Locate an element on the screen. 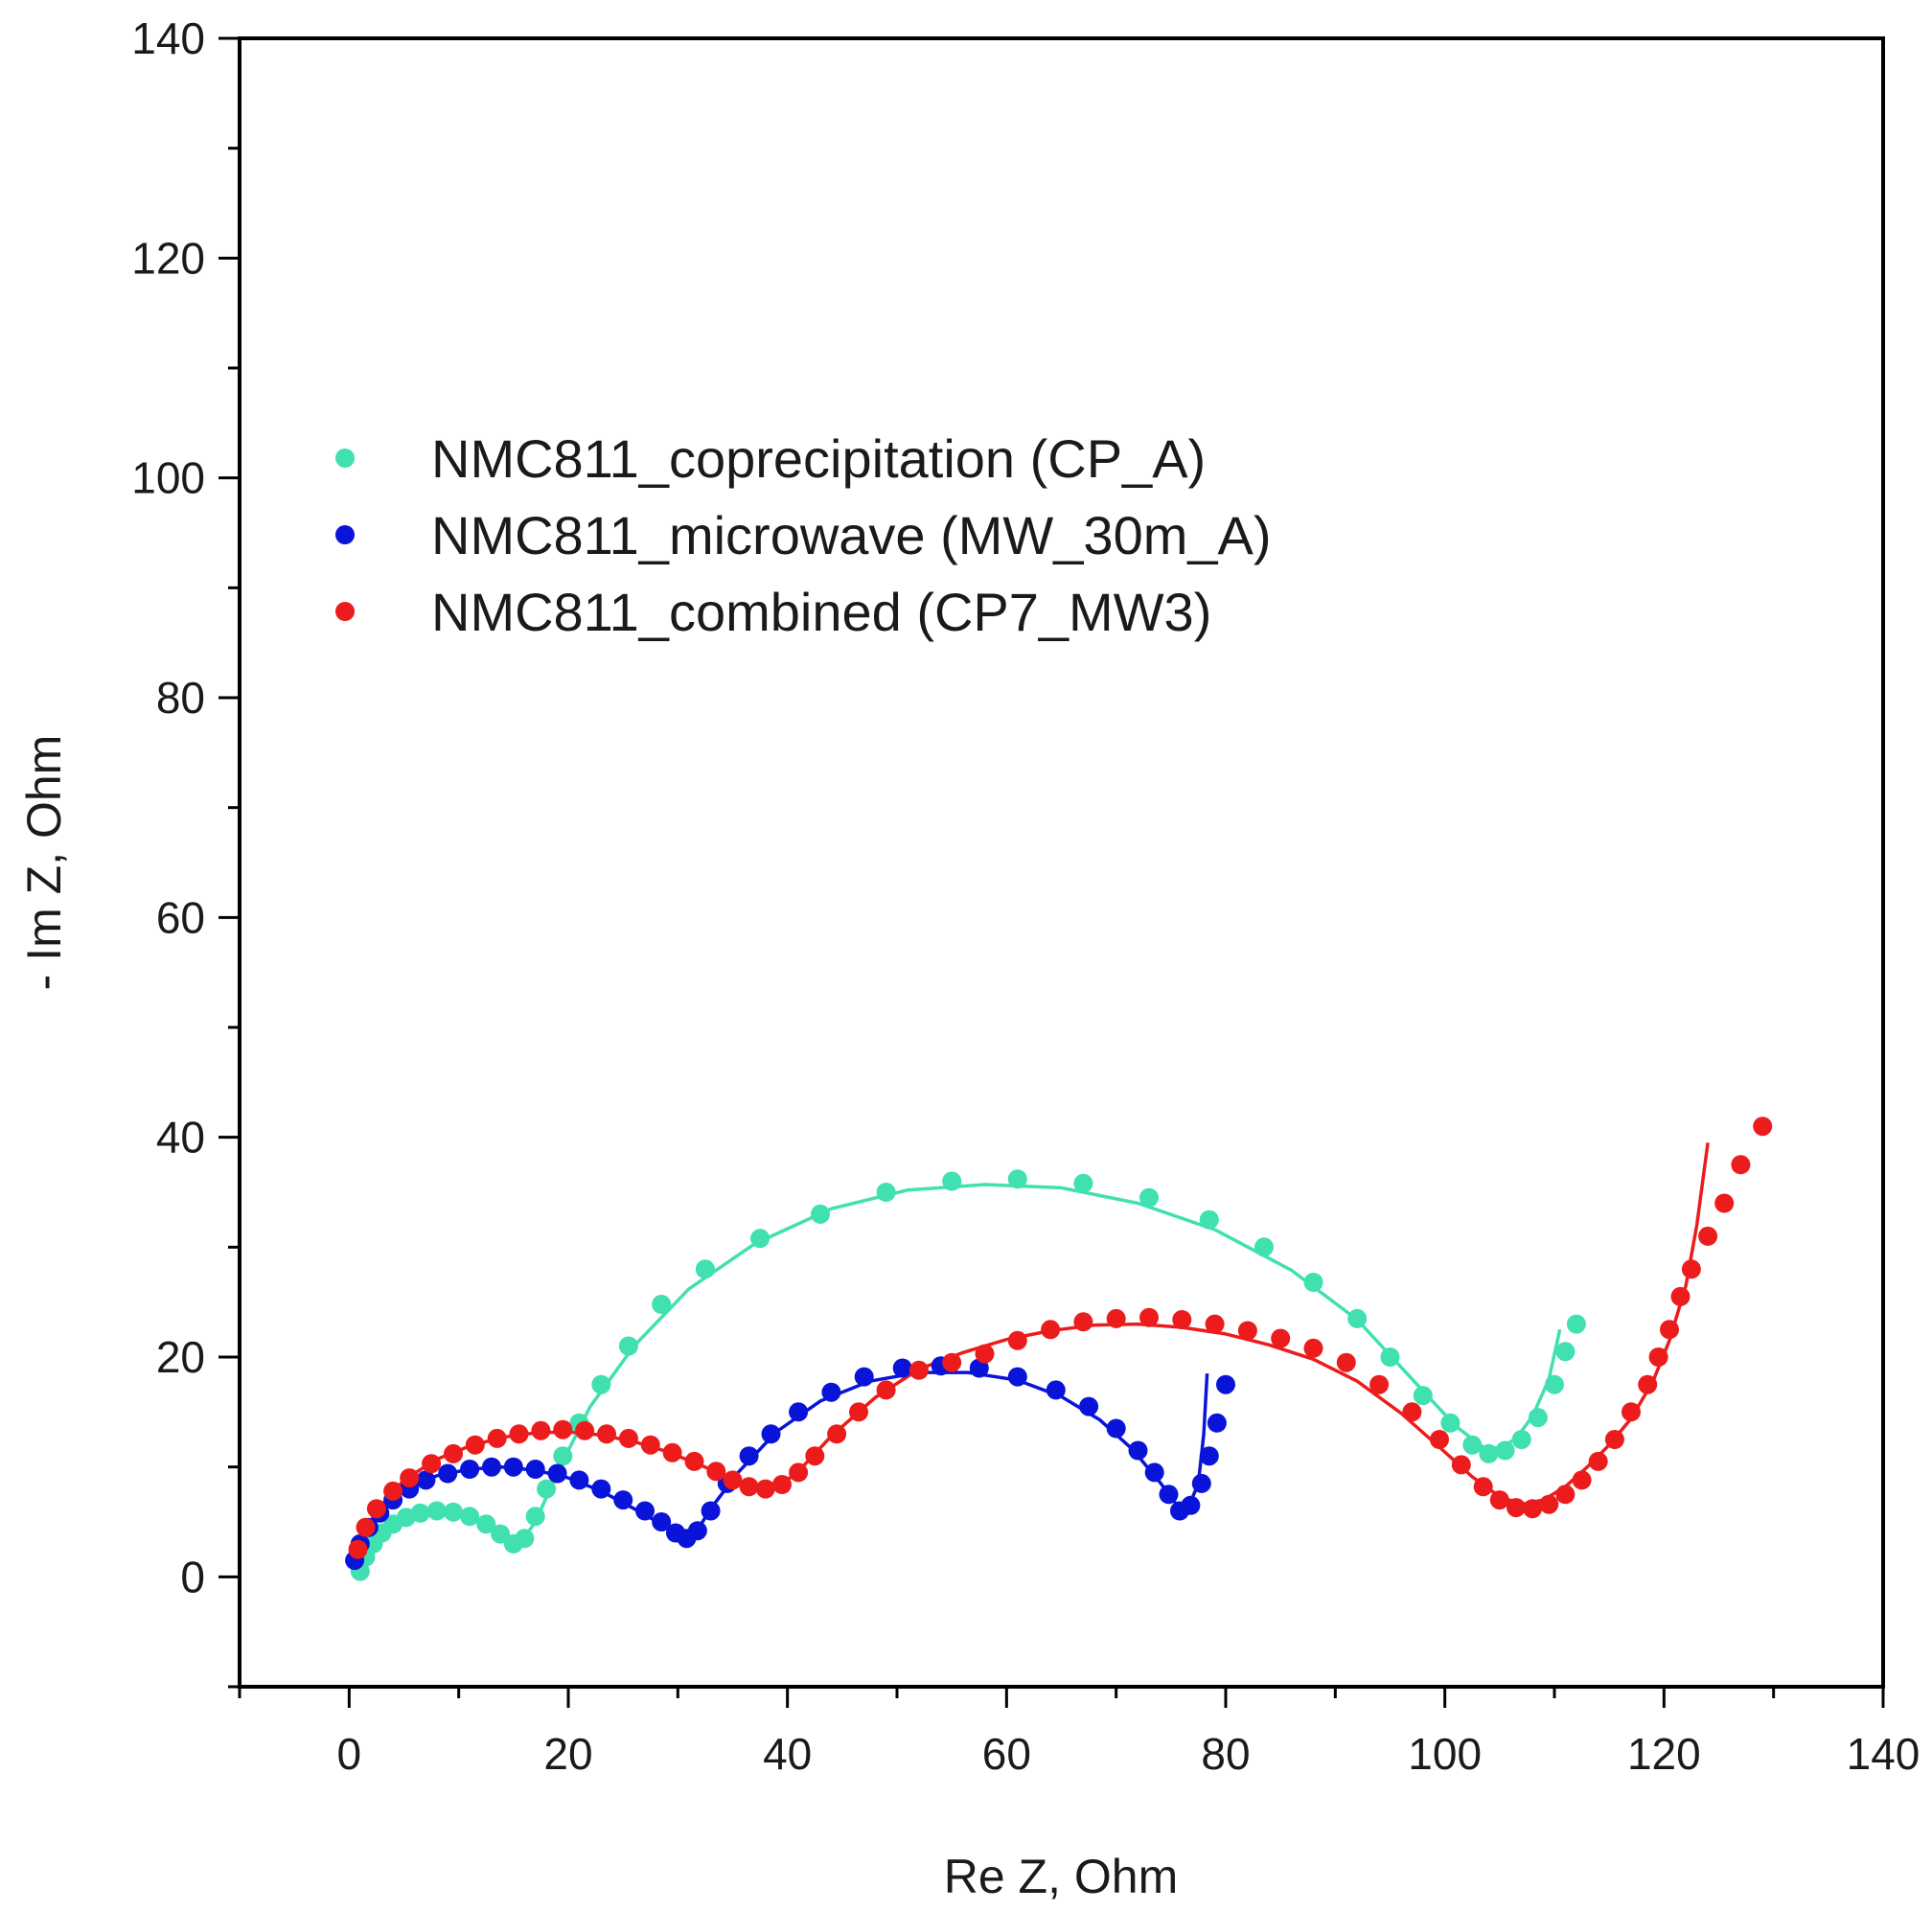 The height and width of the screenshot is (1911, 1932). legend-label: NMC811_coprecipitation (CP_A) is located at coordinates (818, 459).